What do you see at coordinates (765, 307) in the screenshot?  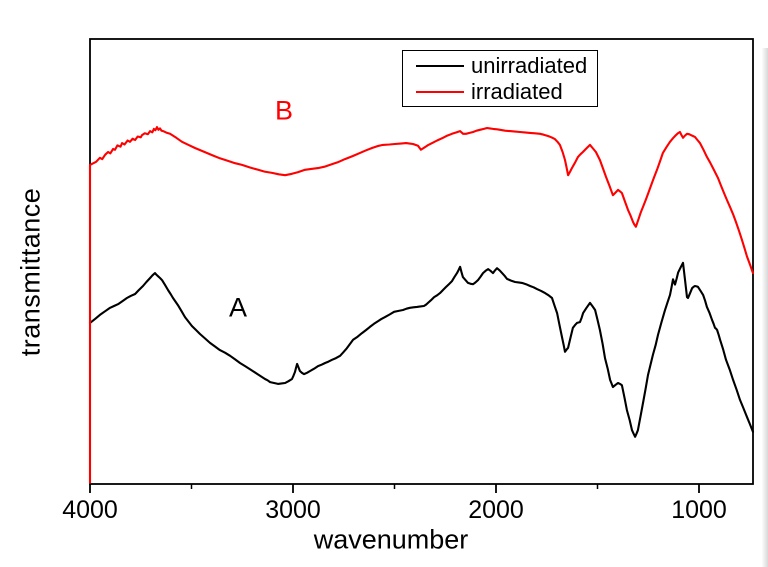 I see `page-edge-shadow` at bounding box center [765, 307].